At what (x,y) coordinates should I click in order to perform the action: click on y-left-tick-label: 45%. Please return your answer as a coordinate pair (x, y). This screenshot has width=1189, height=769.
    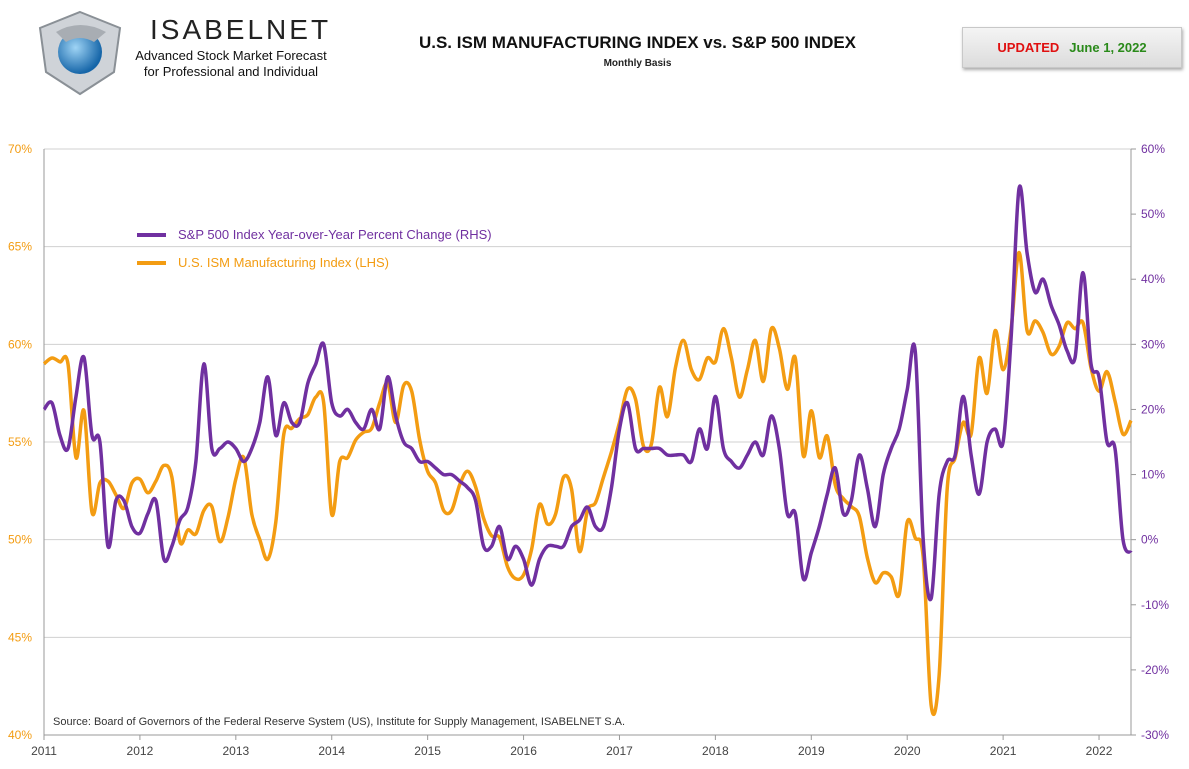
    Looking at the image, I should click on (20, 637).